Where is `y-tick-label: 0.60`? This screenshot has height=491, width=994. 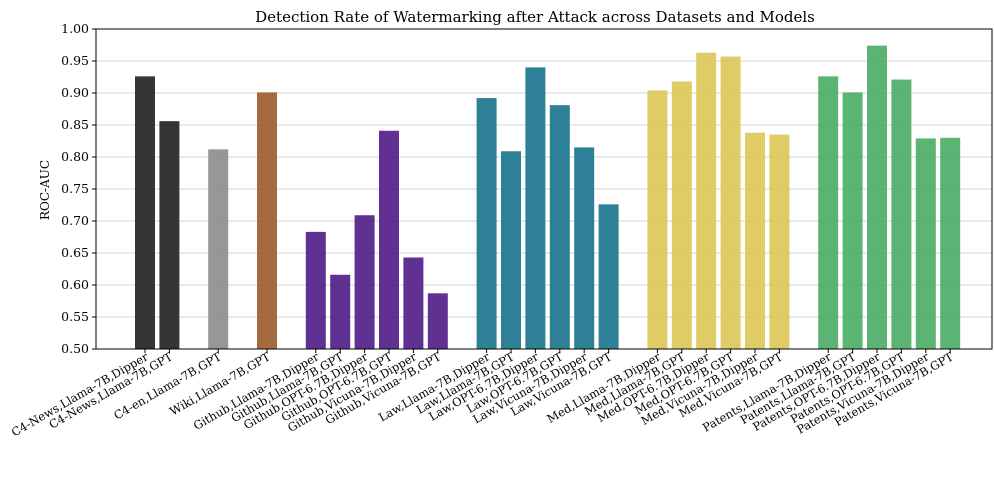
y-tick-label: 0.60 is located at coordinates (75, 284).